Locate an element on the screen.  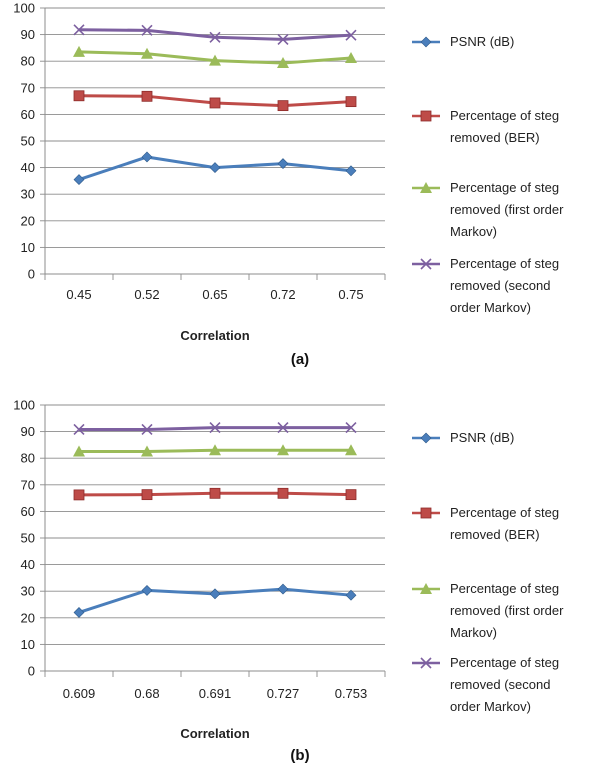
legend-item: PSNR (dB) is located at coordinates (463, 437).